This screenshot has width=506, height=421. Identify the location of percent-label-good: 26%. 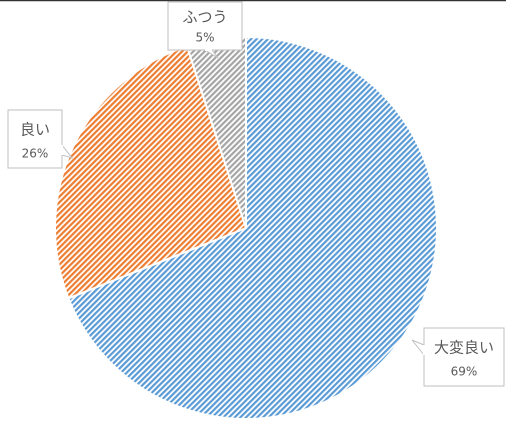
(35, 154).